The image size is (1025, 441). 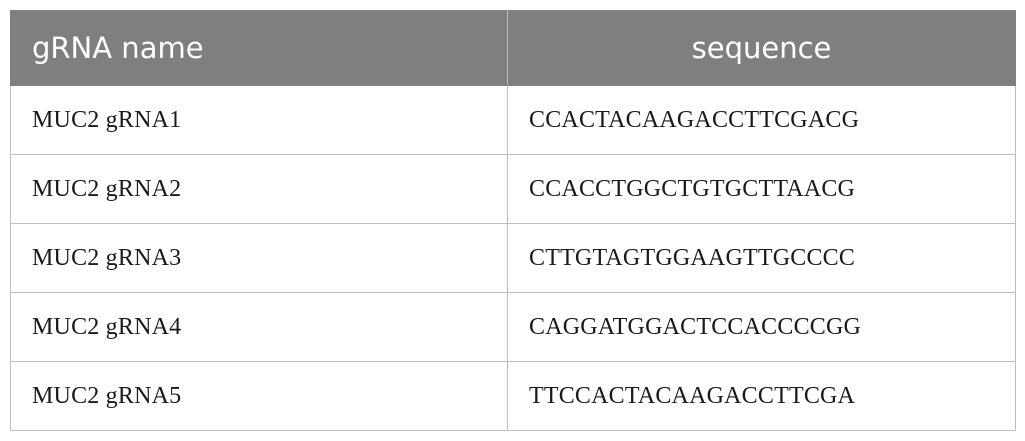 What do you see at coordinates (761, 189) in the screenshot?
I see `sequence-cell: CCACCTGGCTGTGCTTAACG` at bounding box center [761, 189].